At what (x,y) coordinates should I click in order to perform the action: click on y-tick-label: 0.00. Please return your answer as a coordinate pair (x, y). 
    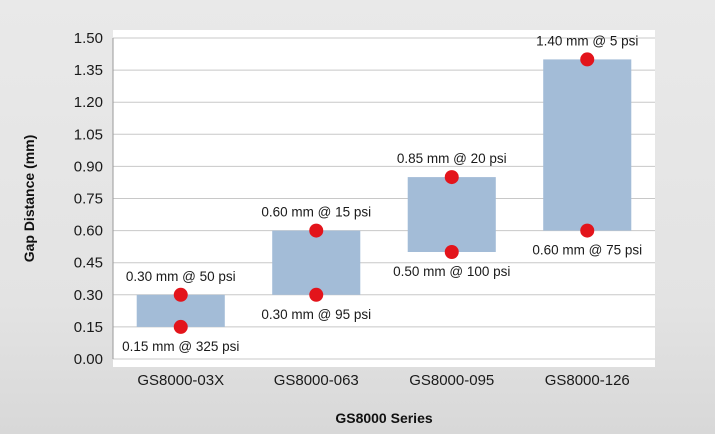
    Looking at the image, I should click on (88, 359).